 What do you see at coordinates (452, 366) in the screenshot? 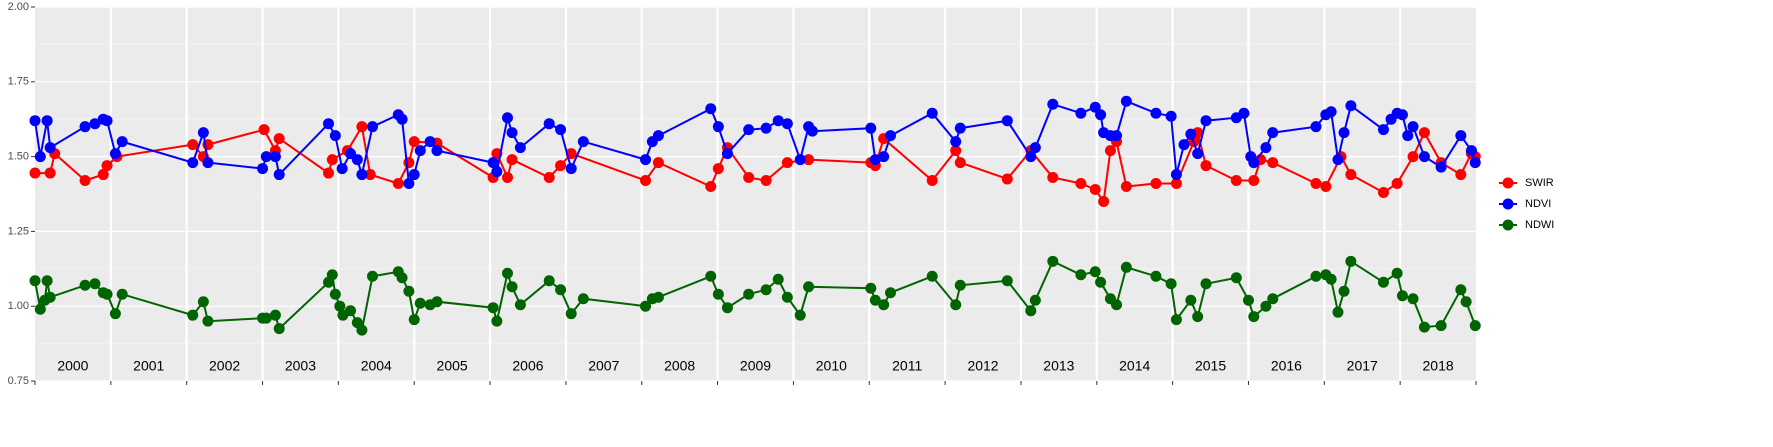
I see `year-label: 2005` at bounding box center [452, 366].